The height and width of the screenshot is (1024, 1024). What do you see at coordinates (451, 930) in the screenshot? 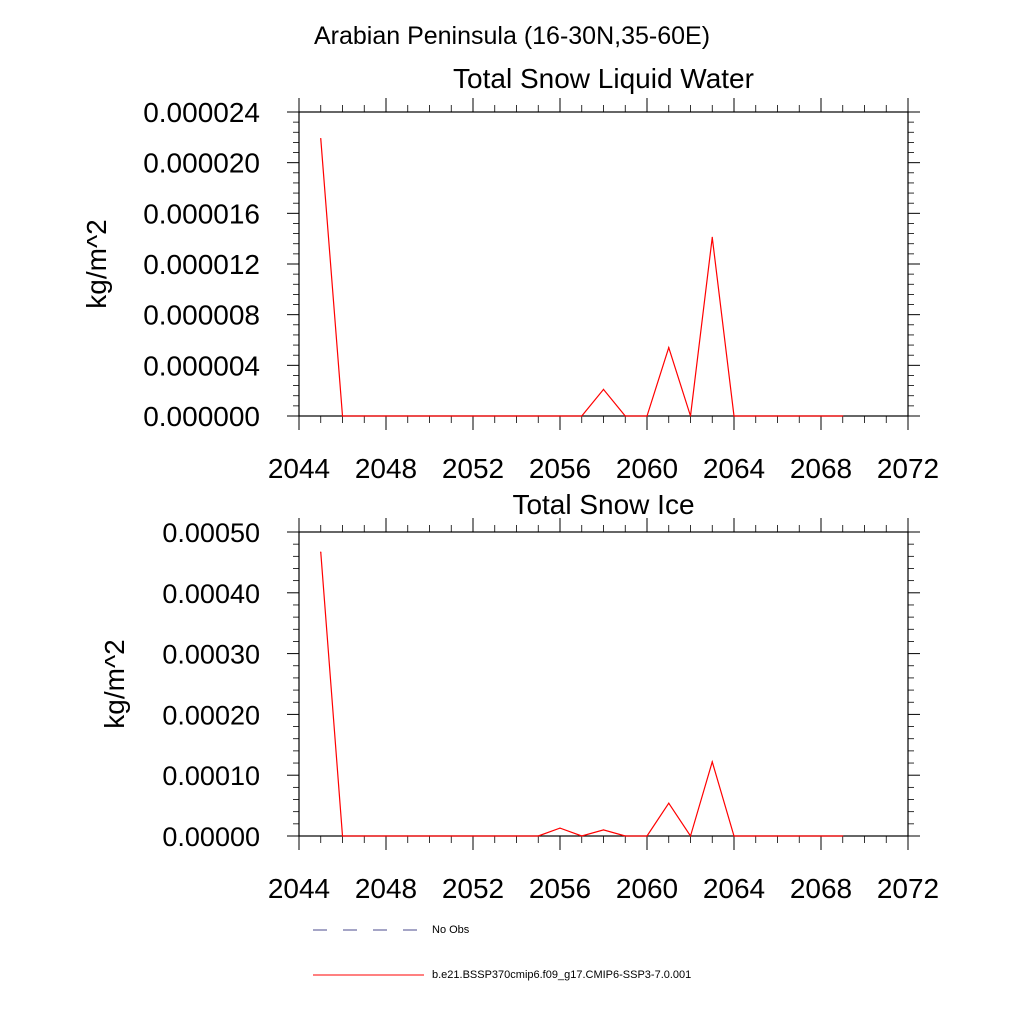
I see `legend-label-no-obs: No Obs` at bounding box center [451, 930].